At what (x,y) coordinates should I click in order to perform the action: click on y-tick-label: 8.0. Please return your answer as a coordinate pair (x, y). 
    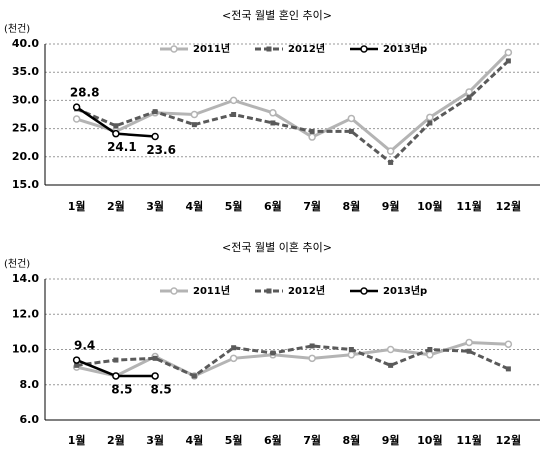
    Looking at the image, I should click on (30, 384).